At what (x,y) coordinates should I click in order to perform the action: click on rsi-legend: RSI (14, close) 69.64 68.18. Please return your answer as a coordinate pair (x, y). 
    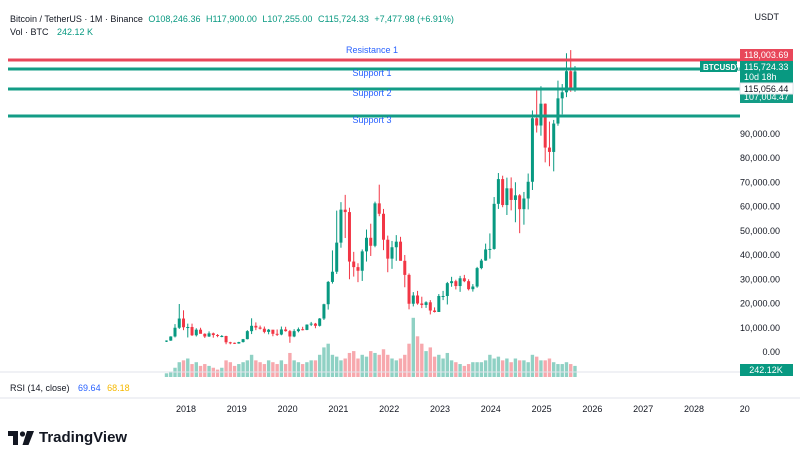
    Looking at the image, I should click on (70, 388).